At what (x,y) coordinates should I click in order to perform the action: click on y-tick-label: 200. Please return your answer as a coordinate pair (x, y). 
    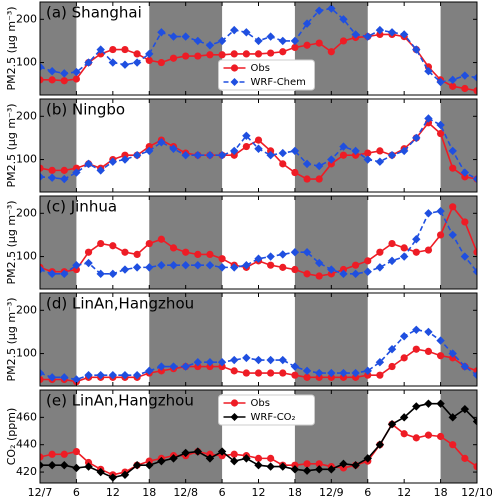
    Looking at the image, I should click on (26, 18).